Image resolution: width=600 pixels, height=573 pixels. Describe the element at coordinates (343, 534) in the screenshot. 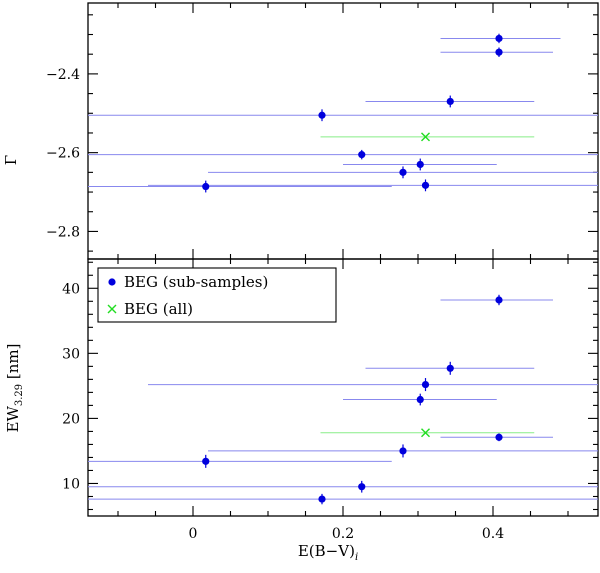

I see `x-tick-label: 0.2` at that location.